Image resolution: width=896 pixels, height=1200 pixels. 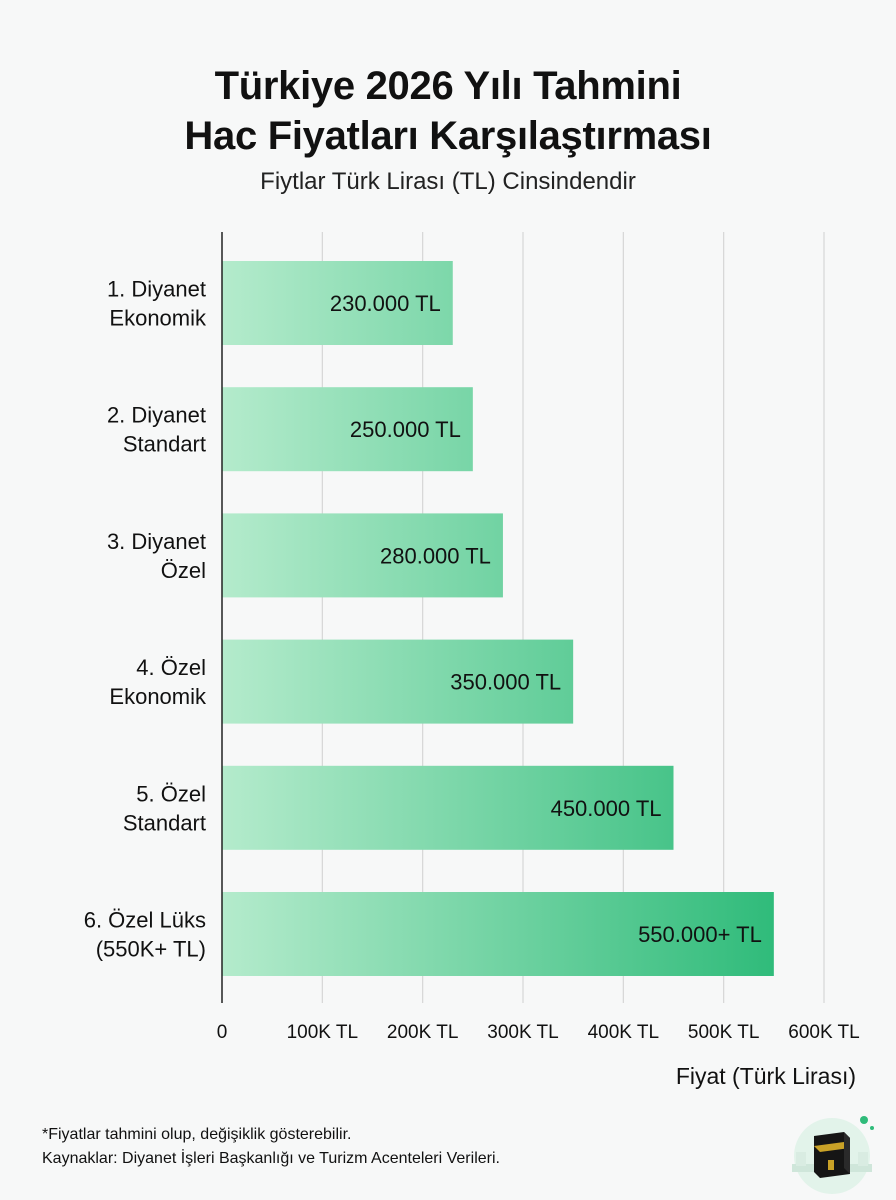 I want to click on x-tick-label: 0, so click(x=222, y=1032).